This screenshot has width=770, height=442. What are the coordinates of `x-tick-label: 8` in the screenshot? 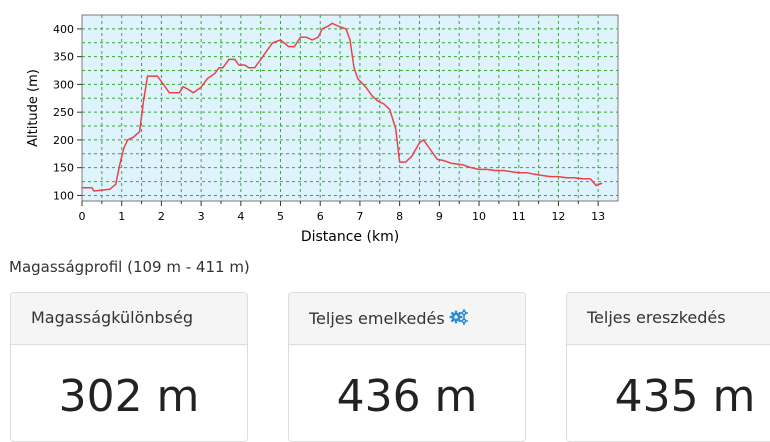 It's located at (399, 216).